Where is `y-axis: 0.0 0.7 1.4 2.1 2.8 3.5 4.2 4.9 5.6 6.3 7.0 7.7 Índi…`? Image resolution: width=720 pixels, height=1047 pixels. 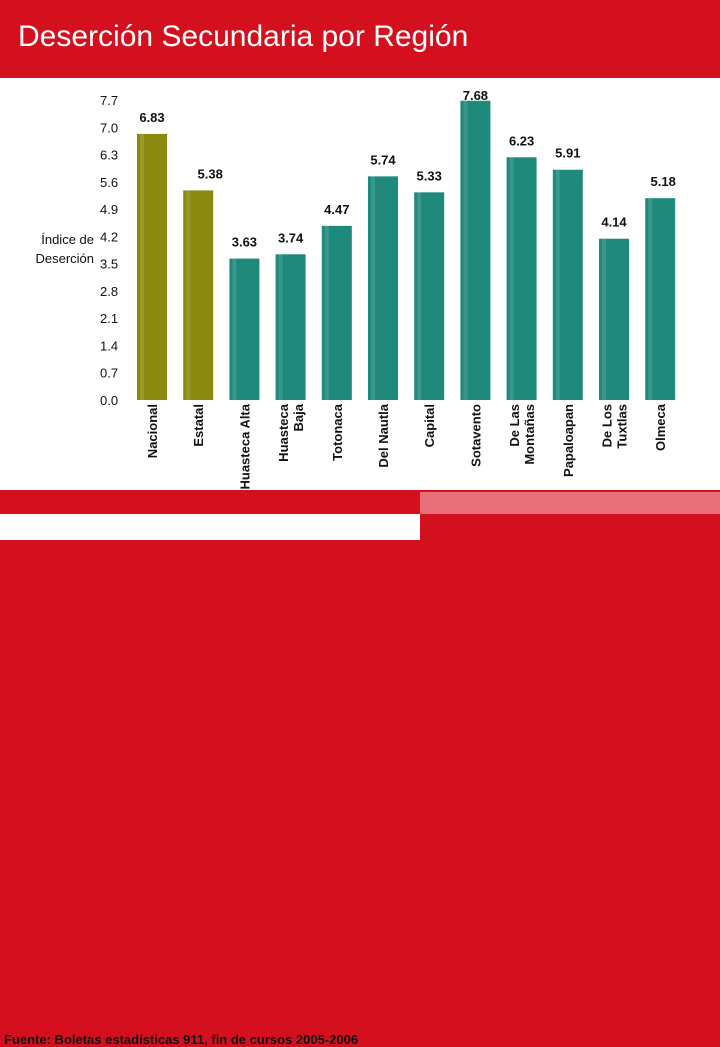
y-axis: 0.0 0.7 1.4 2.1 2.8 3.5 4.2 4.9 5.6 6.3 7.0 7.7 Índi… is located at coordinates (76, 250).